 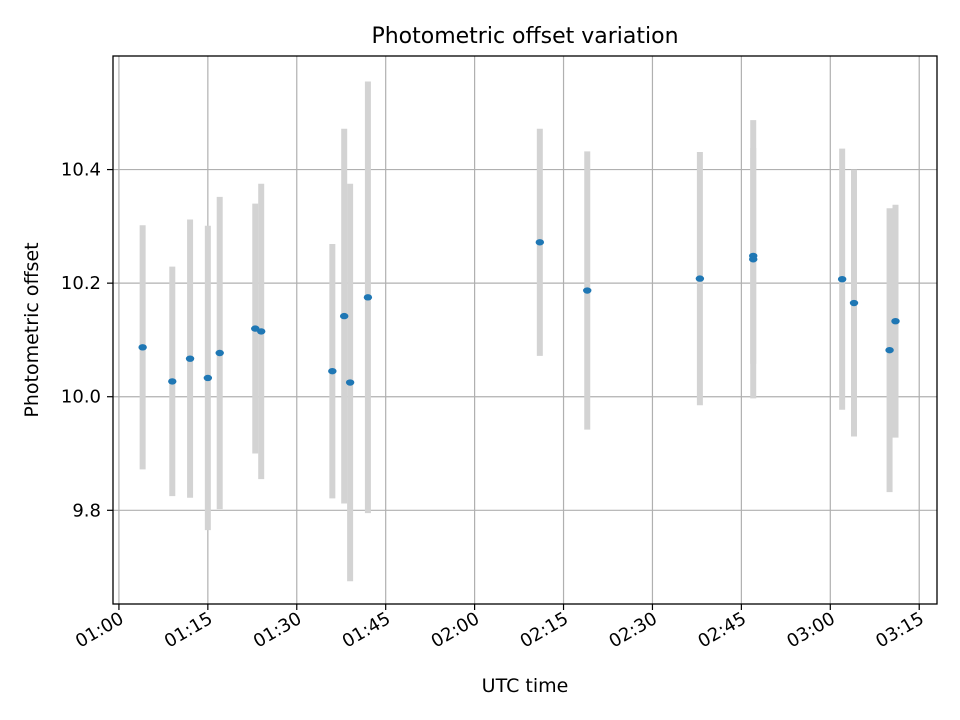 What do you see at coordinates (81, 170) in the screenshot?
I see `y-tick-label: 10.4` at bounding box center [81, 170].